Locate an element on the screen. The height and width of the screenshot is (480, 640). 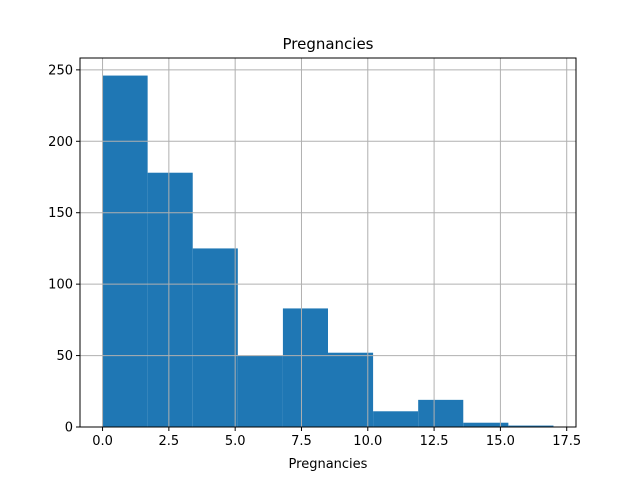
chart-title: Pregnancies is located at coordinates (327, 44).